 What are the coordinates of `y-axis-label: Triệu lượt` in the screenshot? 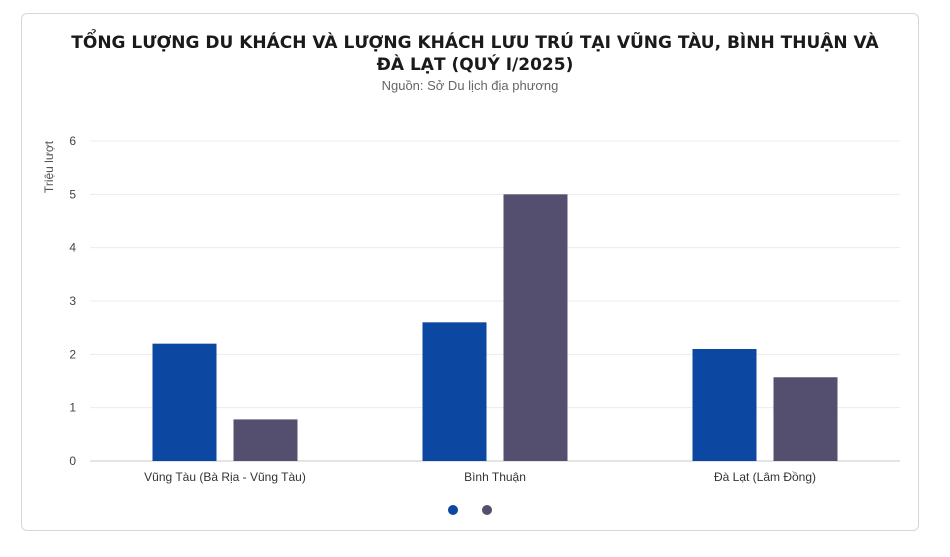 It's located at (49, 166).